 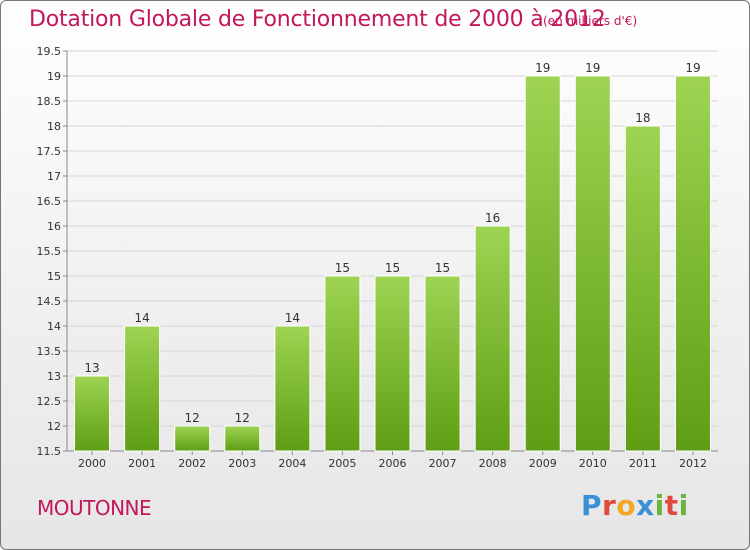 What do you see at coordinates (49, 101) in the screenshot?
I see `y-tick-label: 18.5` at bounding box center [49, 101].